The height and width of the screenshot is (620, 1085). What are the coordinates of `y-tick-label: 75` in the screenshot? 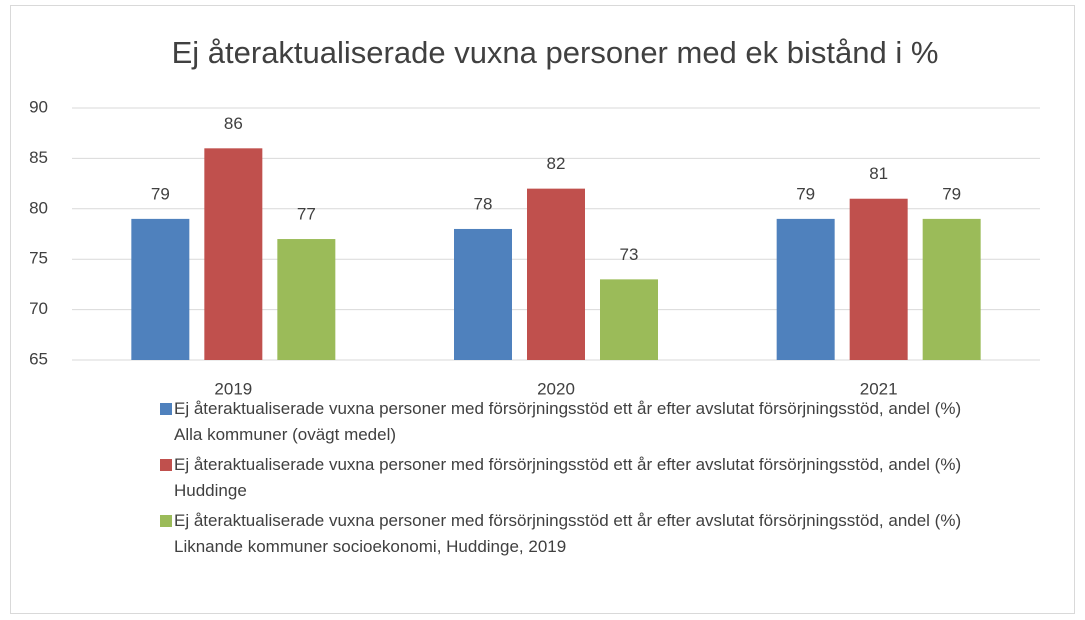 It's located at (38, 258).